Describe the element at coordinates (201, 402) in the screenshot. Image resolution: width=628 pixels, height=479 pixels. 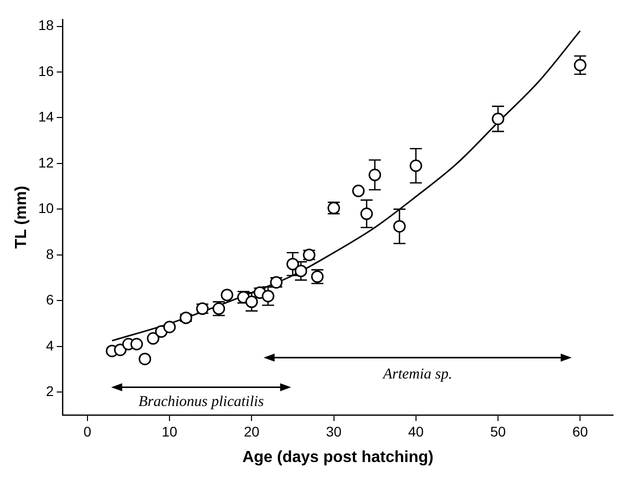
I see `annotation: Brachionus plicatilis` at that location.